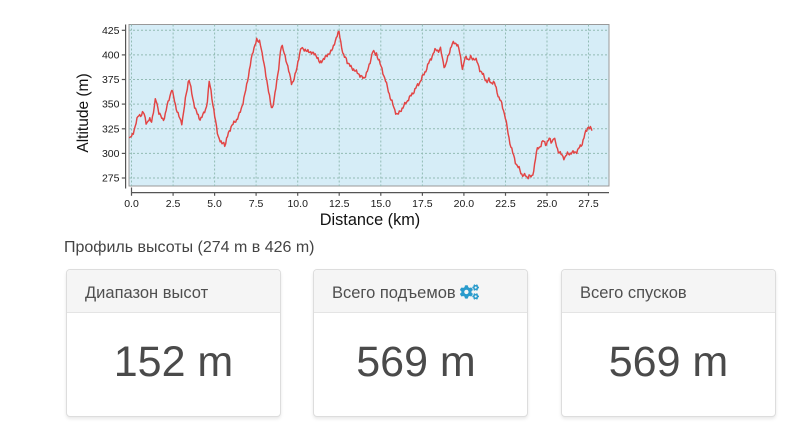  What do you see at coordinates (588, 204) in the screenshot?
I see `svg-text: 27.5` at bounding box center [588, 204].